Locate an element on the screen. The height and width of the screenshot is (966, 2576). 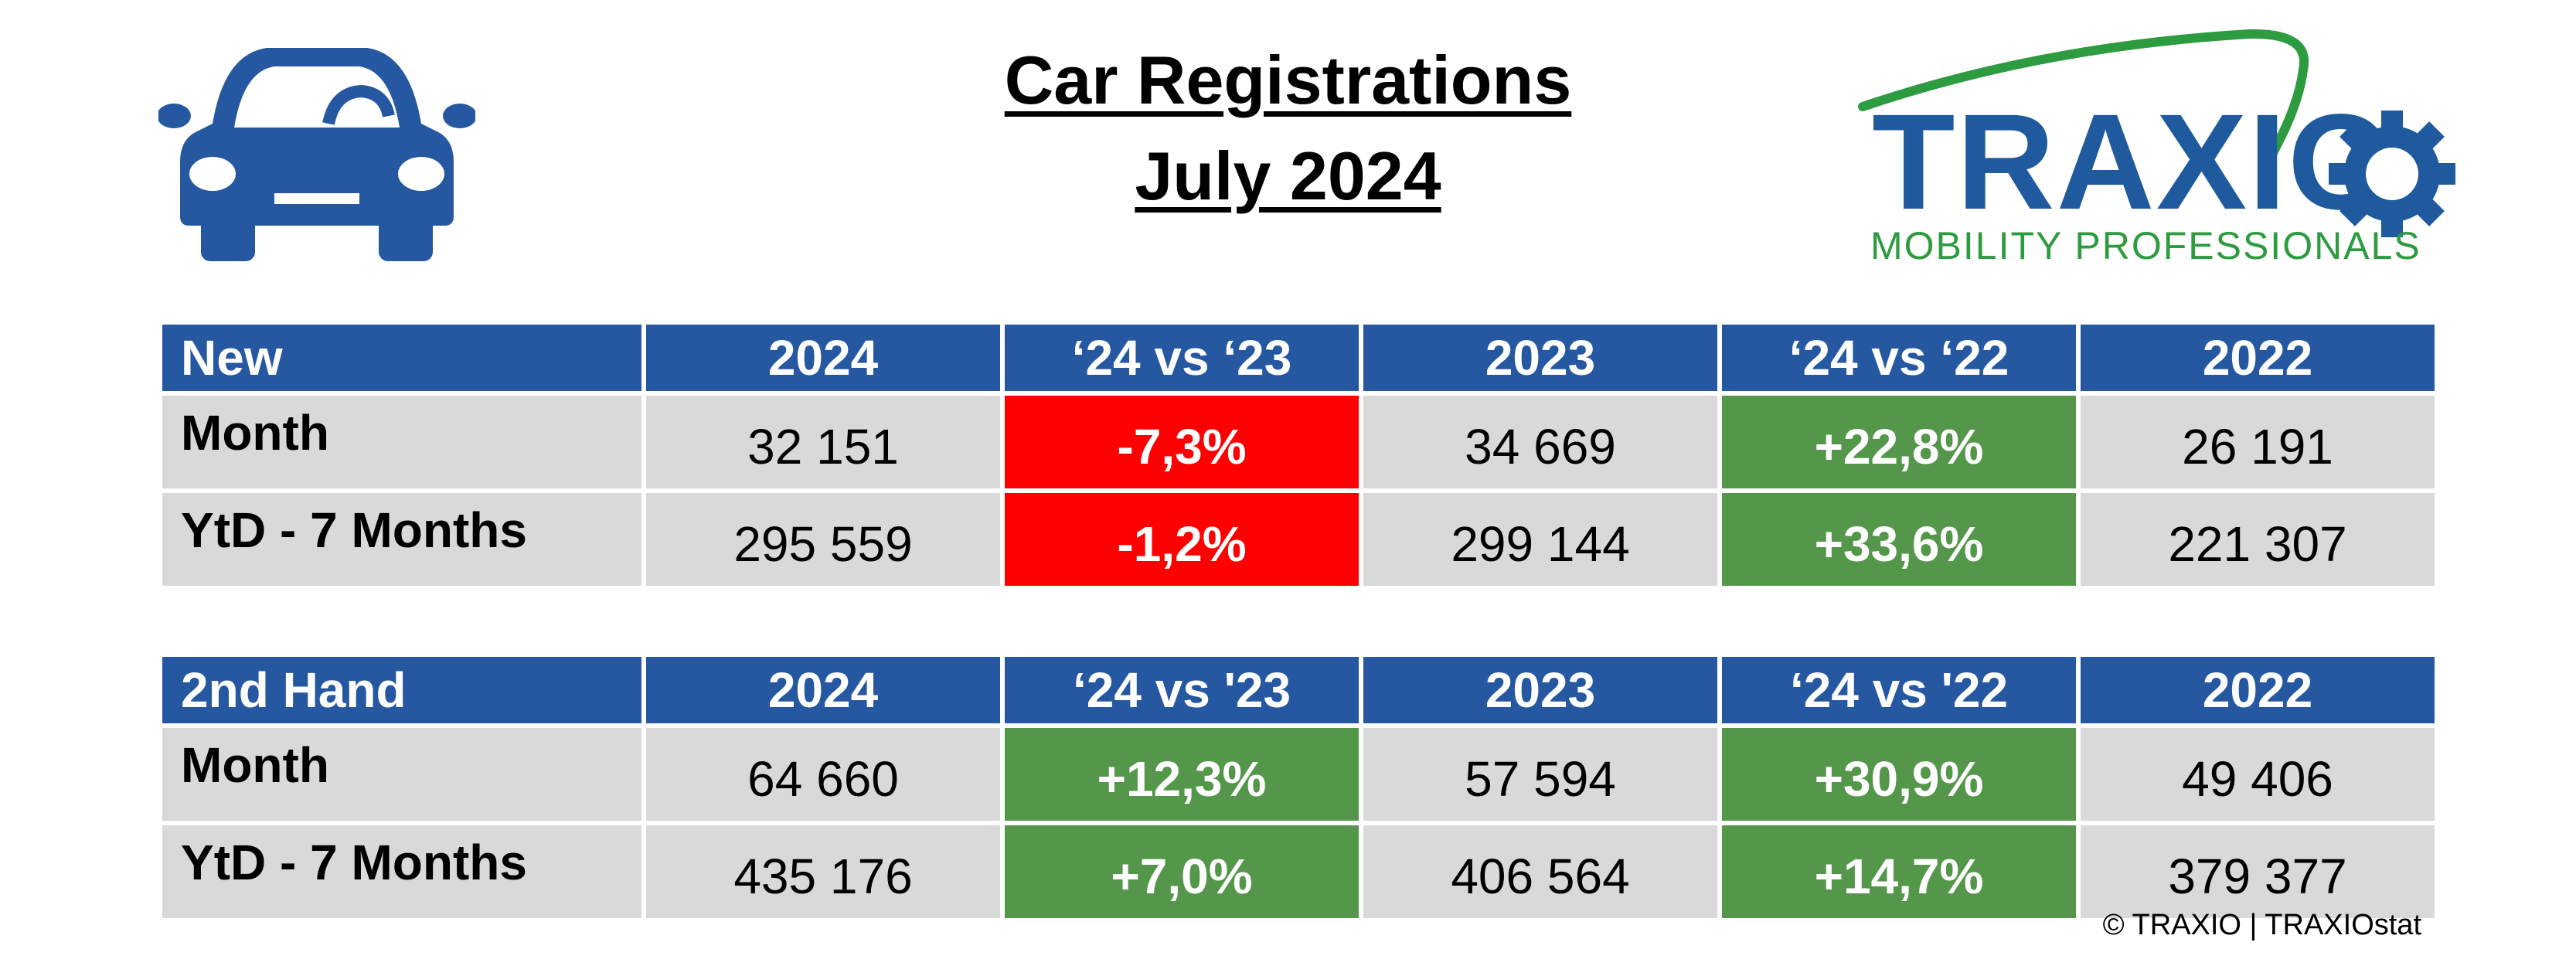
table-header-row: New 2024 ‘24 vs ‘23 2023 ‘24 vs ‘22 2022 is located at coordinates (1298, 358).